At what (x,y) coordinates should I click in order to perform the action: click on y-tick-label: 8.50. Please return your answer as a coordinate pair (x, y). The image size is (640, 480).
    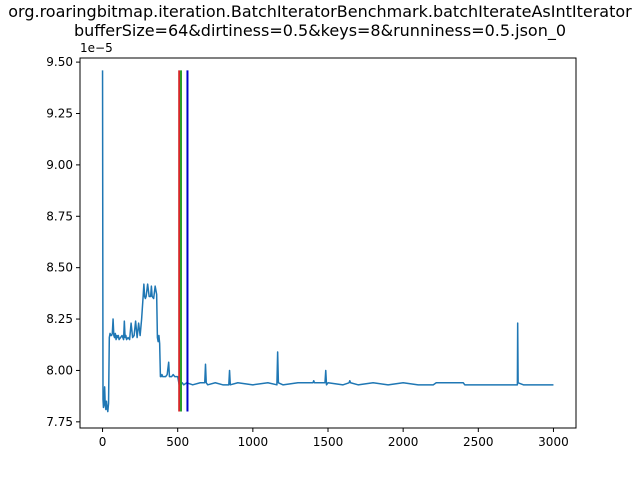
    Looking at the image, I should click on (59, 268).